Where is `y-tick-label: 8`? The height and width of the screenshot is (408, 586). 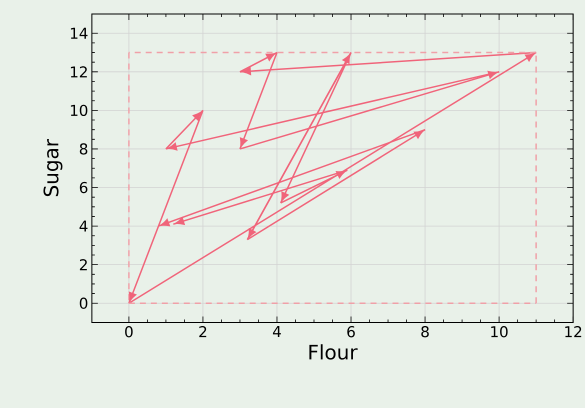
y-tick-label: 8 is located at coordinates (84, 148).